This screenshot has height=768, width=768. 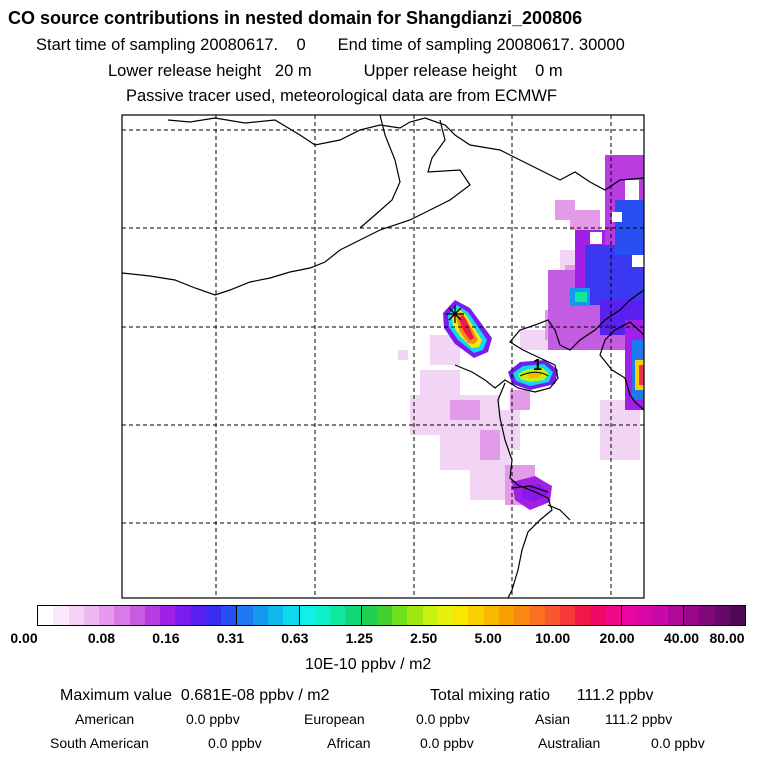 What do you see at coordinates (368, 664) in the screenshot?
I see `colorbar-unit: 10E-10 ppbv / m2` at bounding box center [368, 664].